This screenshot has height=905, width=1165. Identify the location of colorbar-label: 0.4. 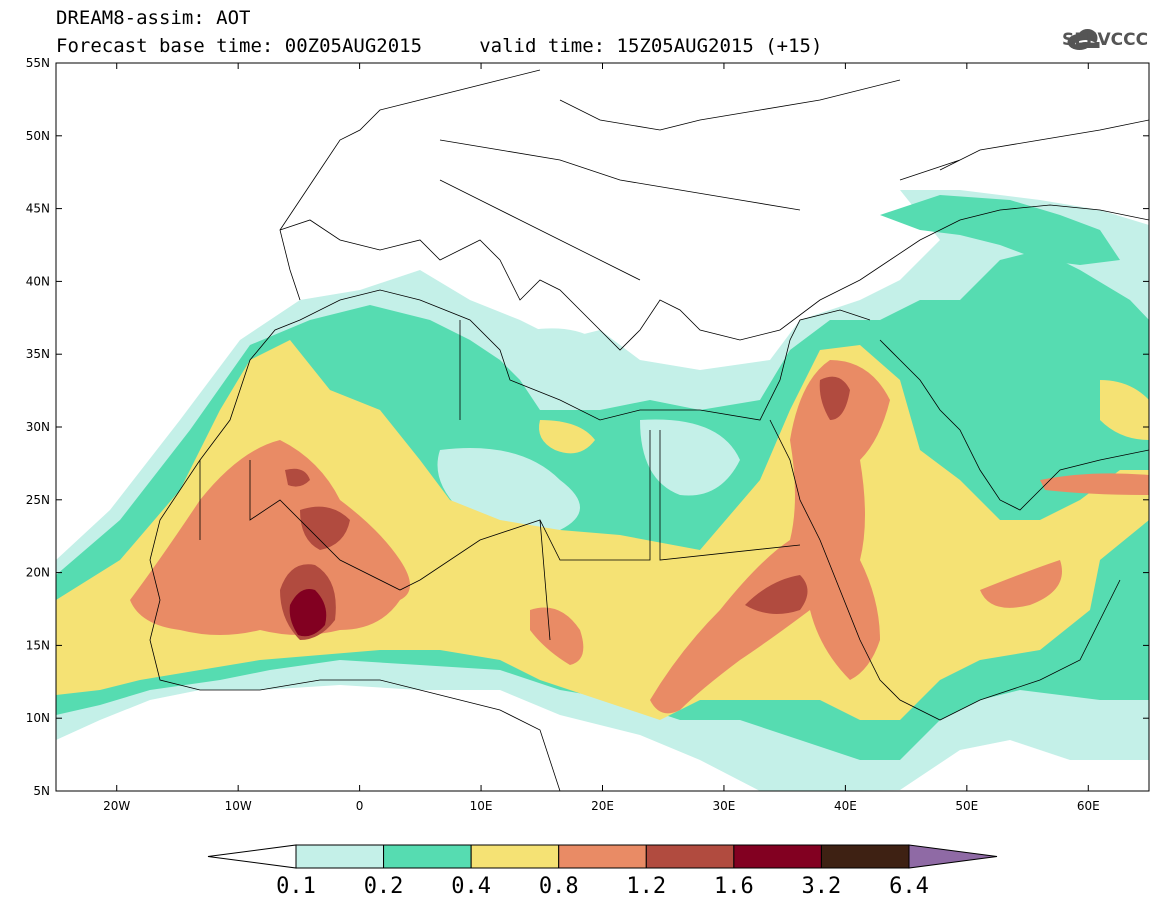
(471, 886).